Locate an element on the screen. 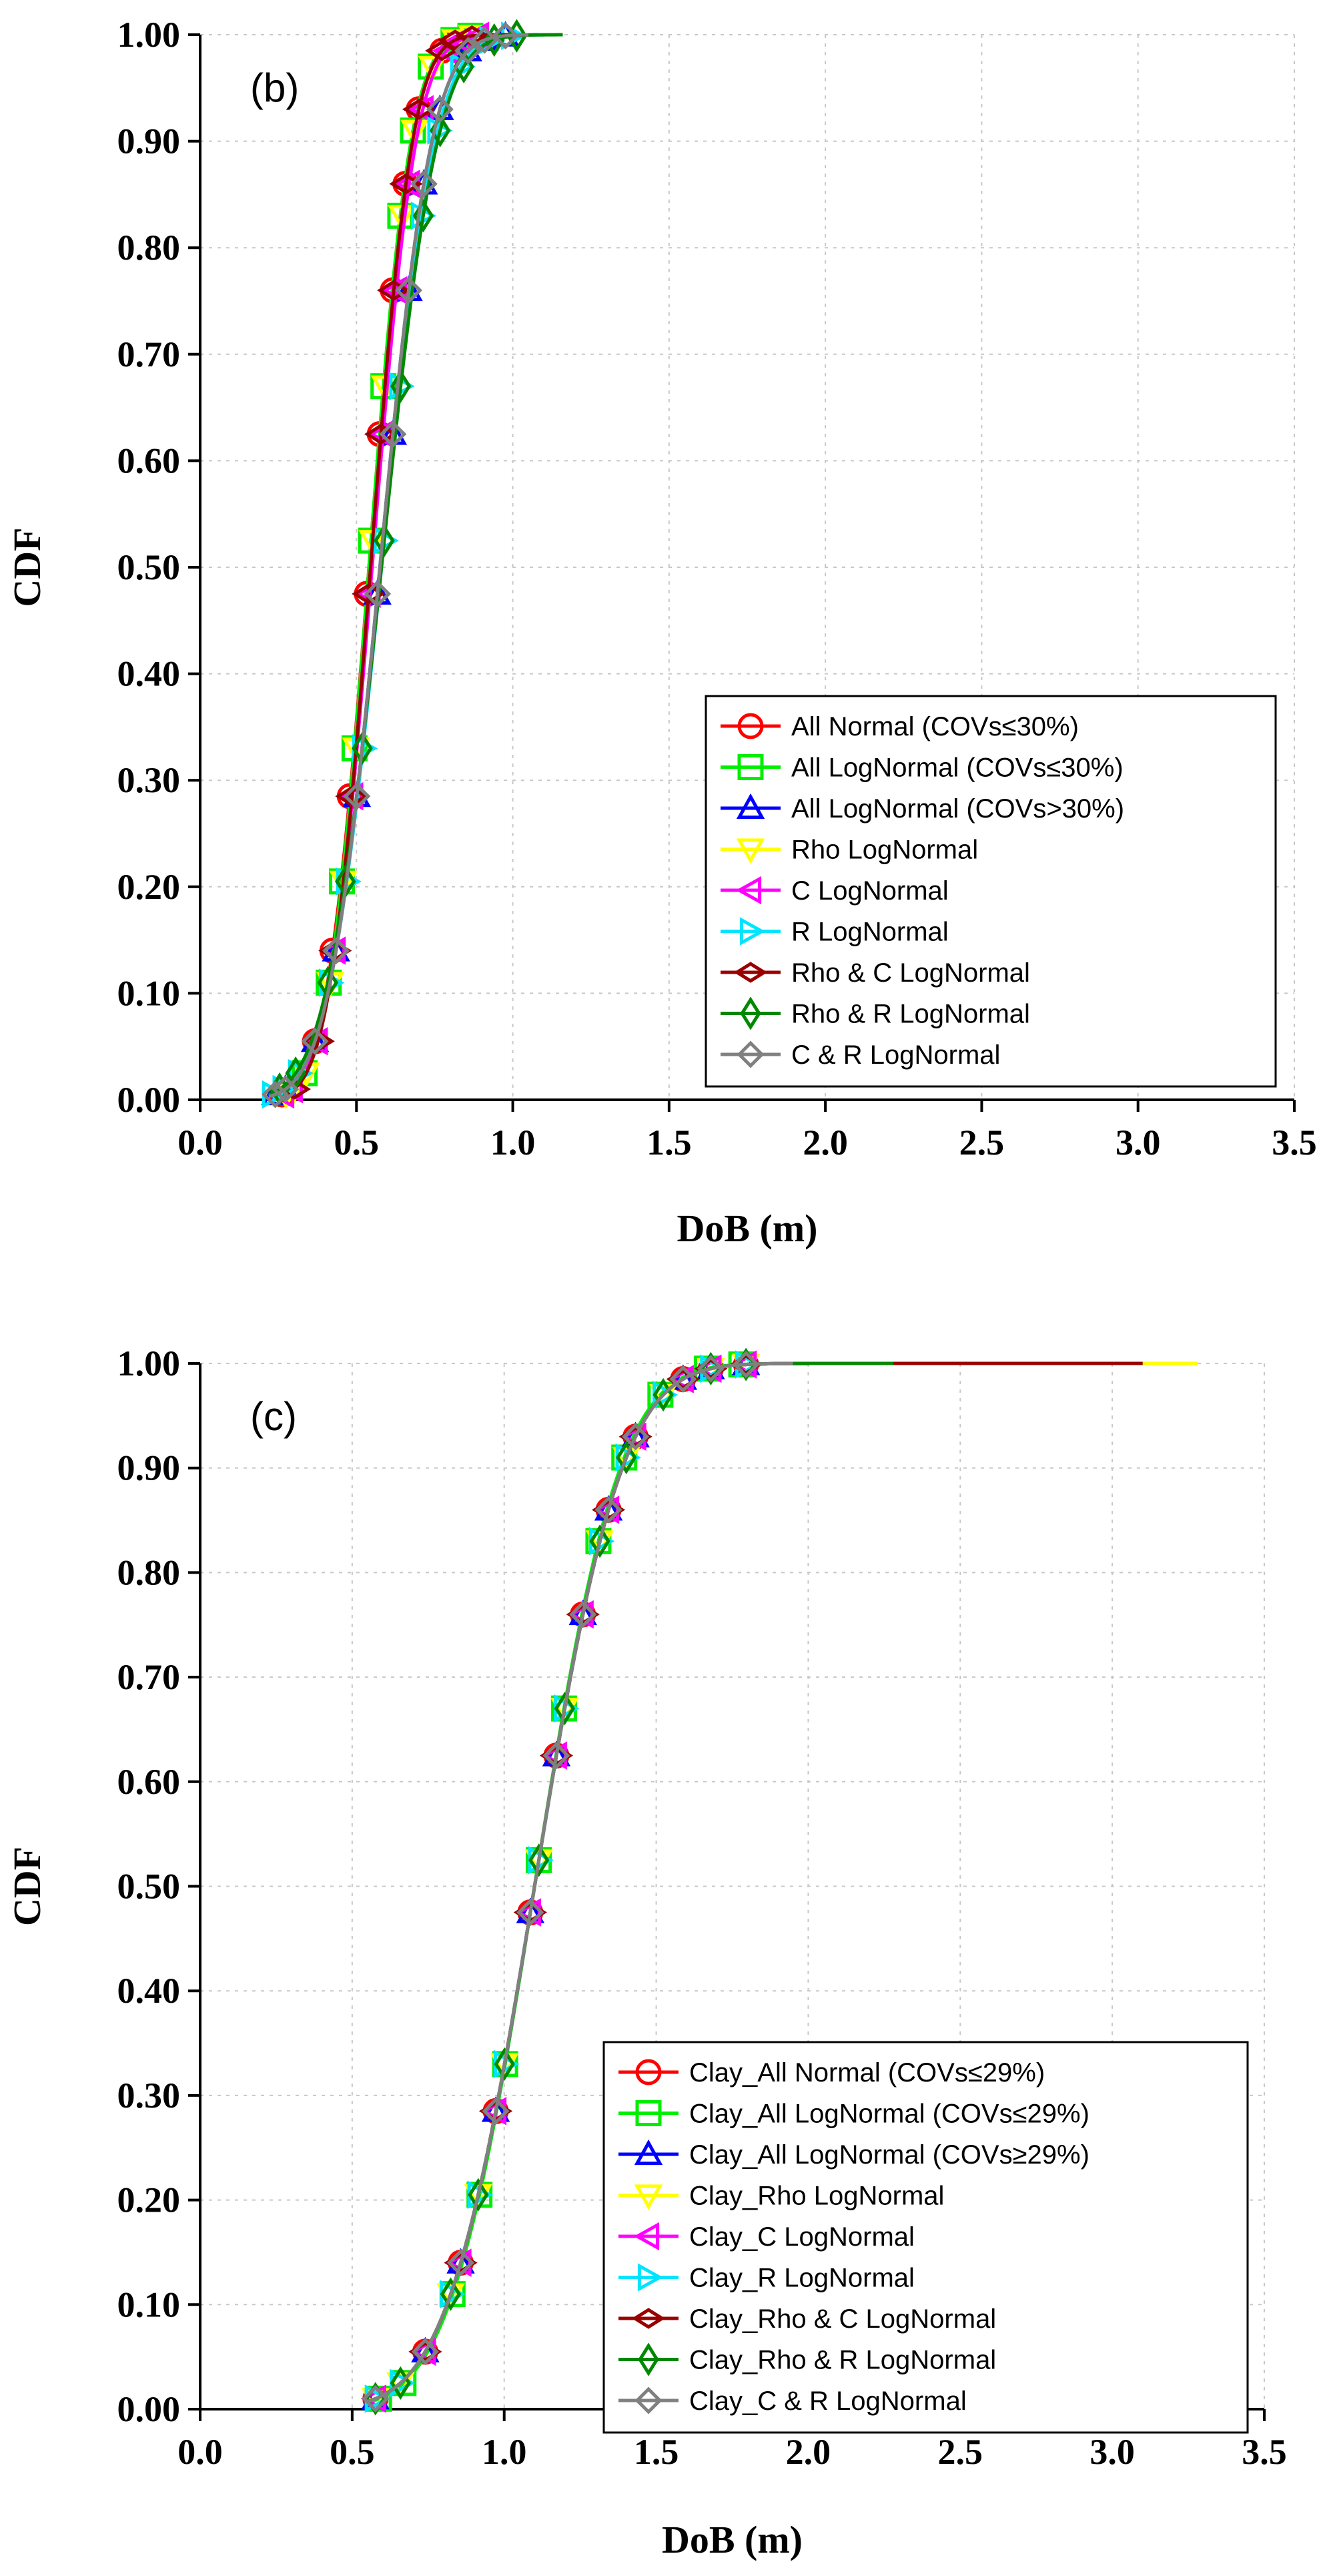 This screenshot has height=2576, width=1317. x-tick-label: 2.0 is located at coordinates (809, 2452).